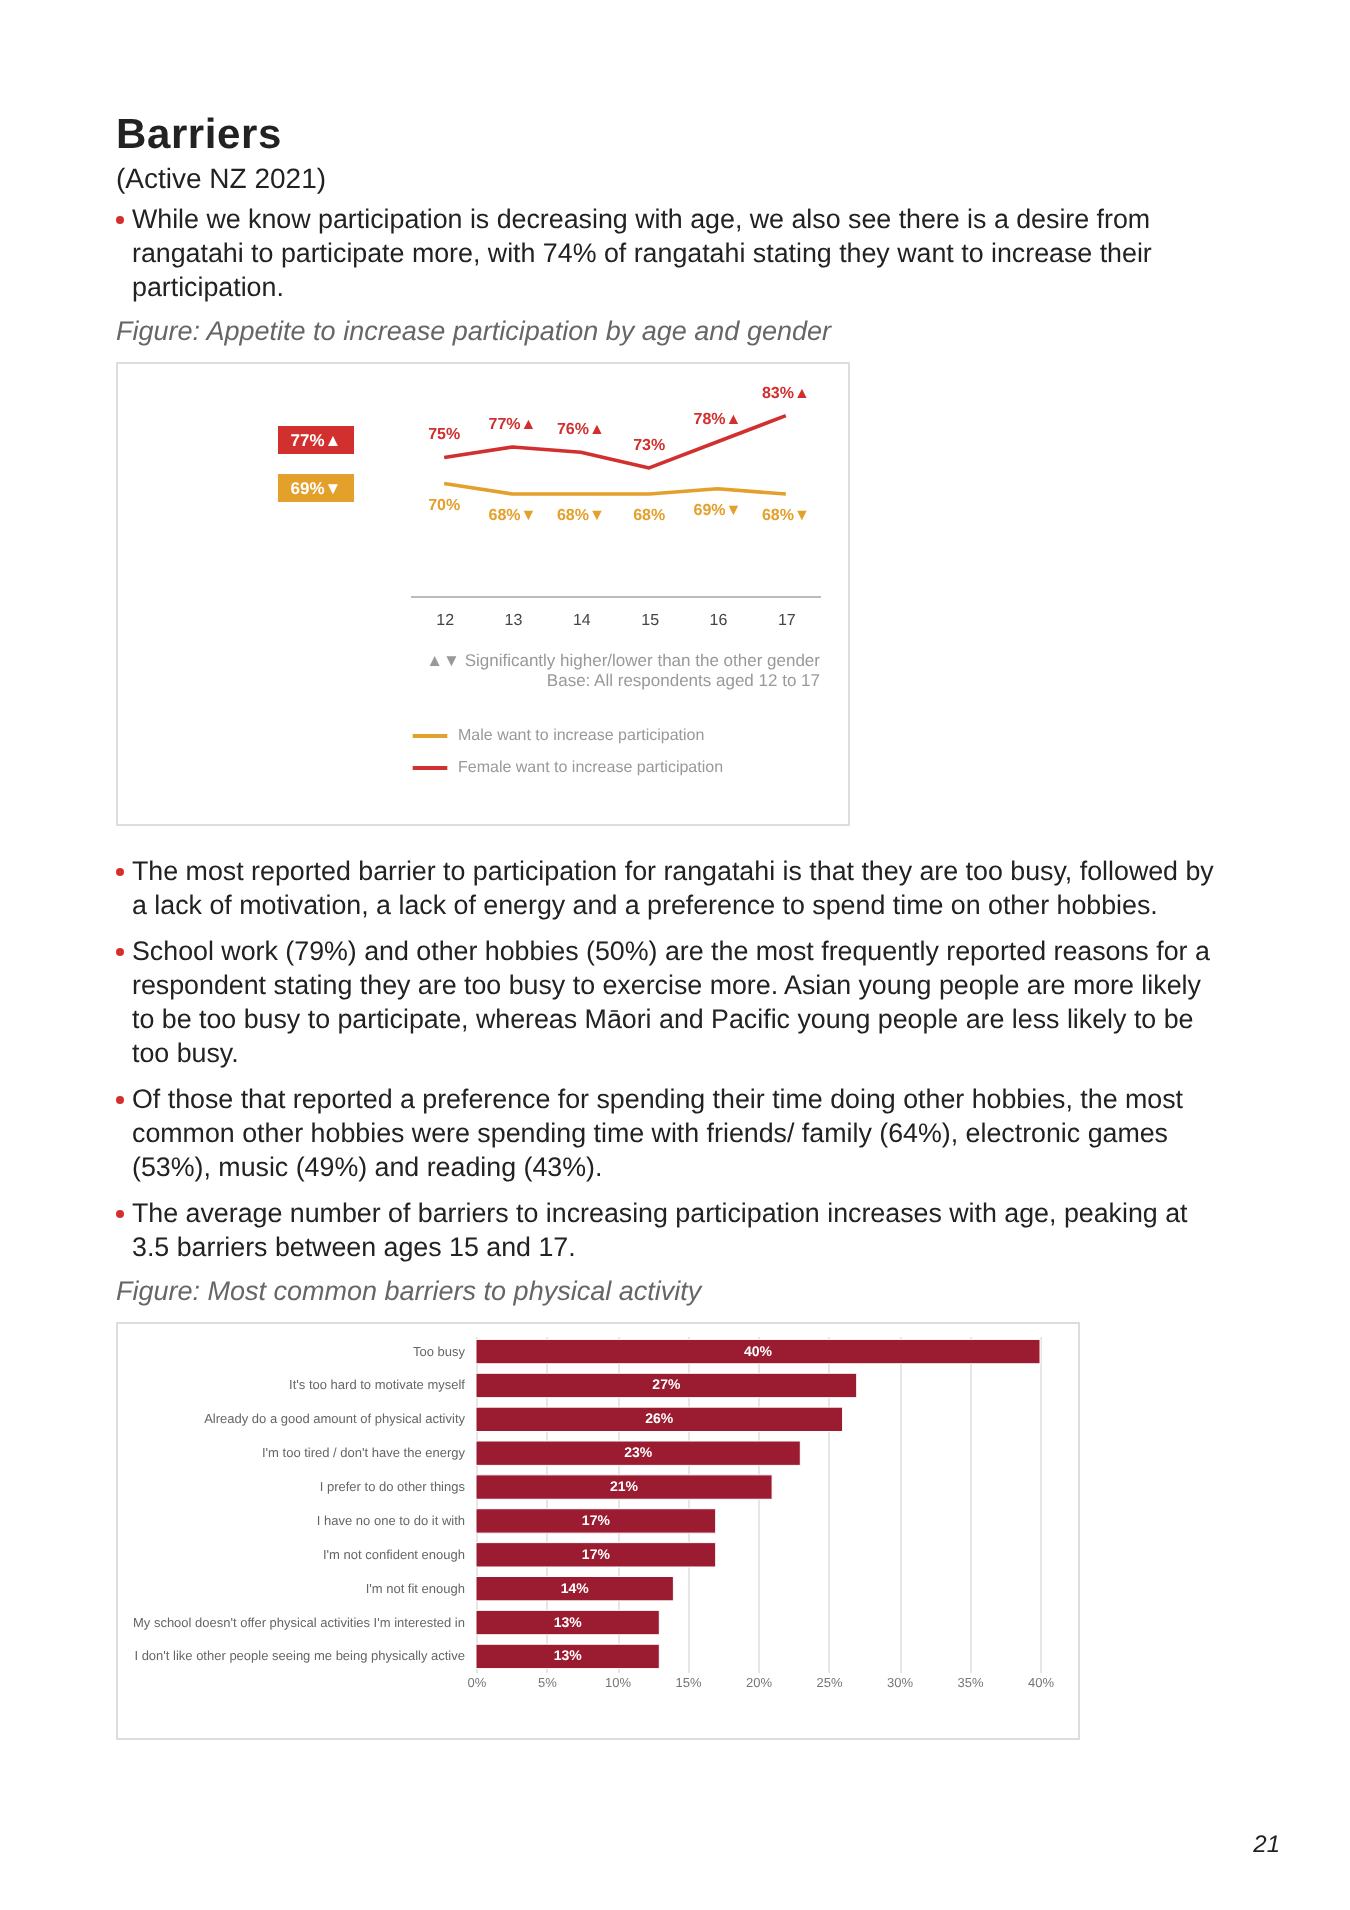  I want to click on data-label: 78%▲, so click(717, 418).